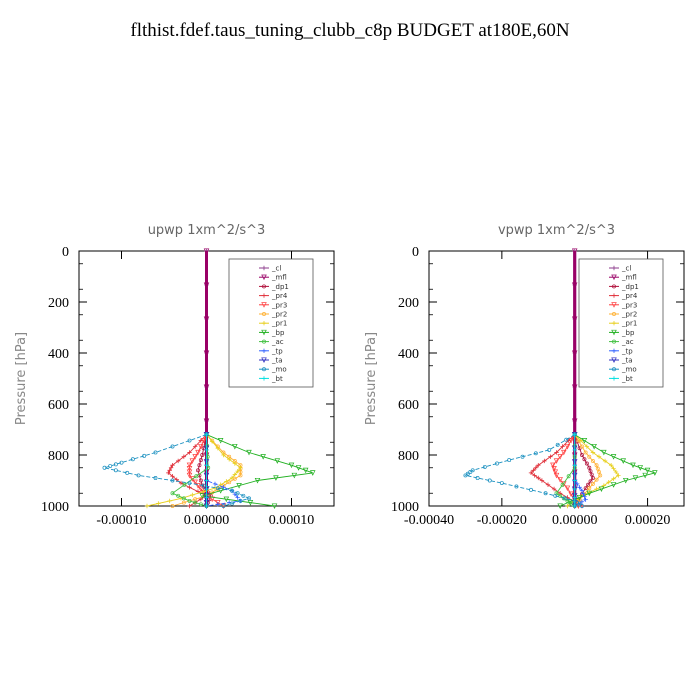  I want to click on series-bt, so click(574, 470).